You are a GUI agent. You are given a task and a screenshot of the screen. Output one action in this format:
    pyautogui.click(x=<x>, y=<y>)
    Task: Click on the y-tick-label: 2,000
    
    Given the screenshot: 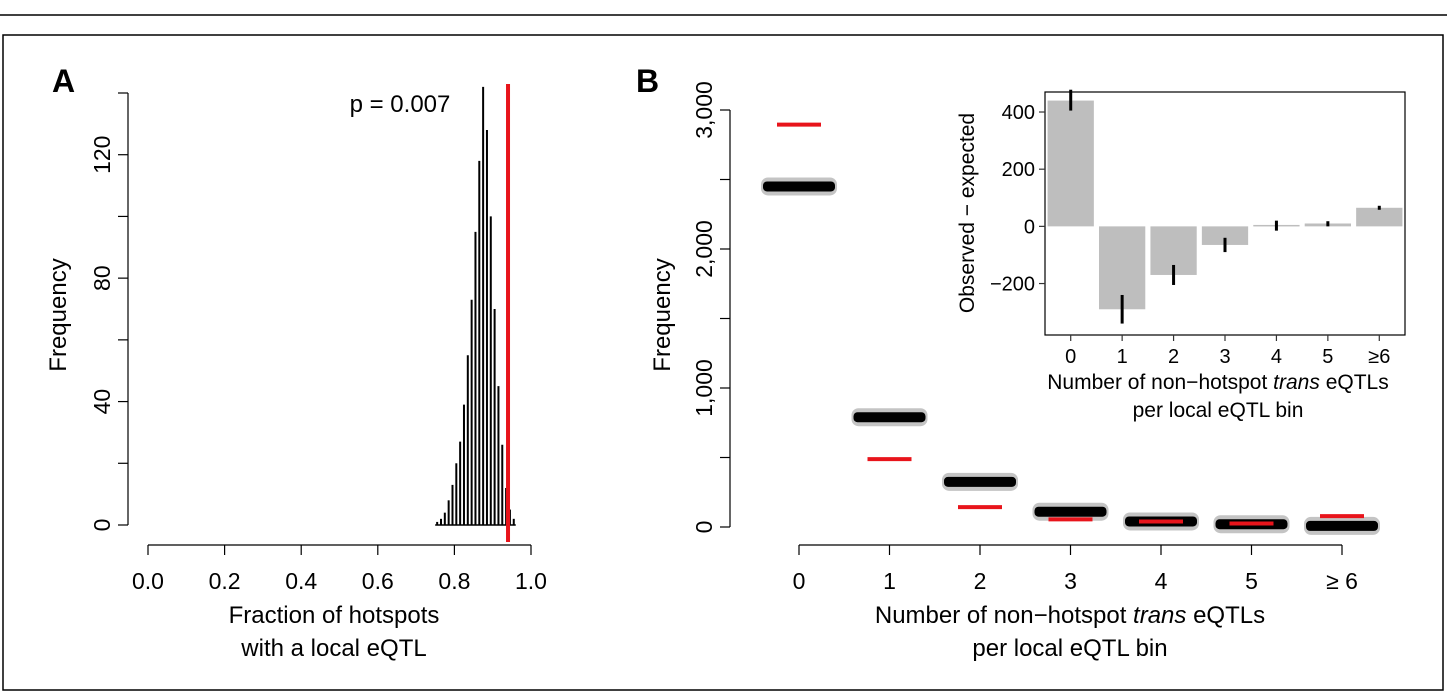 What is the action you would take?
    pyautogui.click(x=704, y=249)
    